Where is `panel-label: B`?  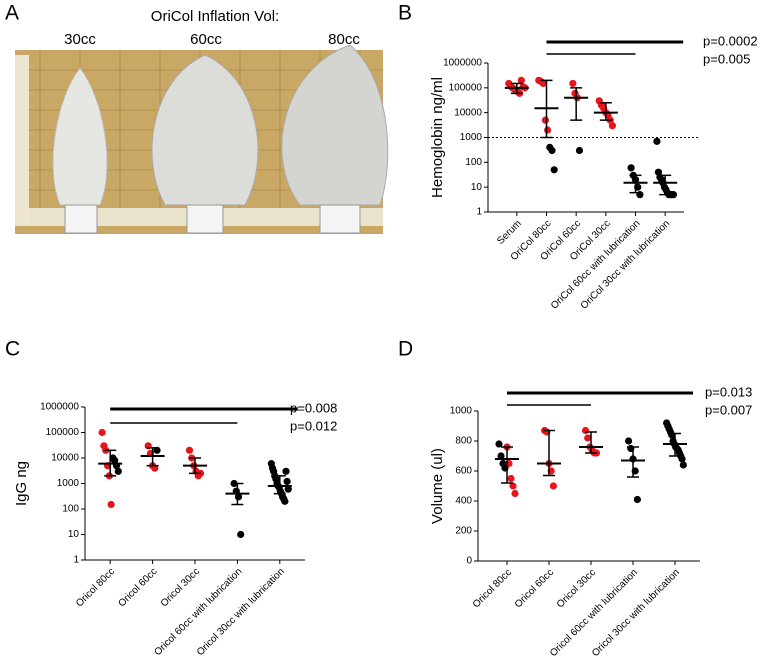 panel-label: B is located at coordinates (405, 13).